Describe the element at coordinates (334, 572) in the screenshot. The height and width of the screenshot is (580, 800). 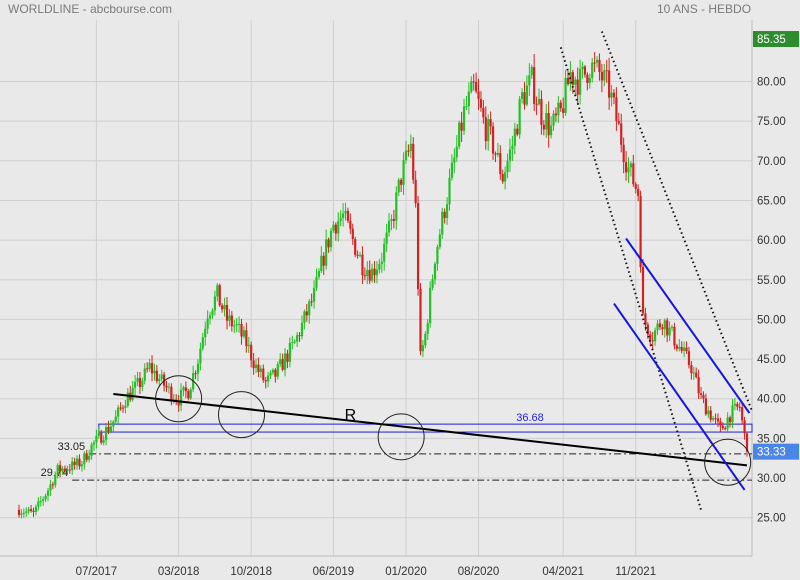
I see `x-tick-label: 06/2019` at that location.